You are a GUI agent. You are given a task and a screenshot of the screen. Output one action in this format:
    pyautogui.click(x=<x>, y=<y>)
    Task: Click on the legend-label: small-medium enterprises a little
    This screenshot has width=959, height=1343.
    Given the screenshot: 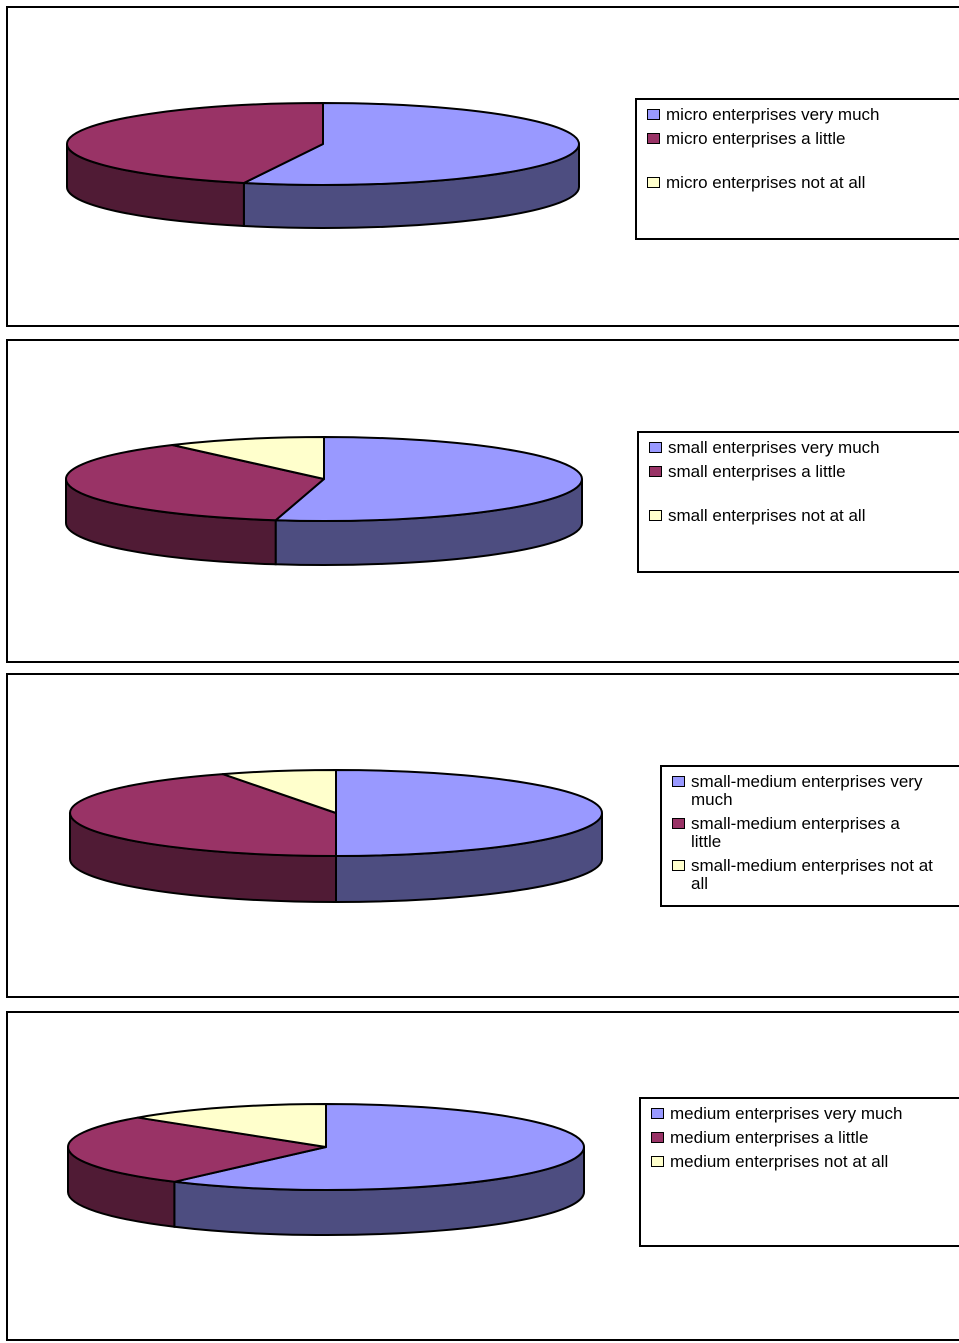 What is the action you would take?
    pyautogui.click(x=795, y=832)
    